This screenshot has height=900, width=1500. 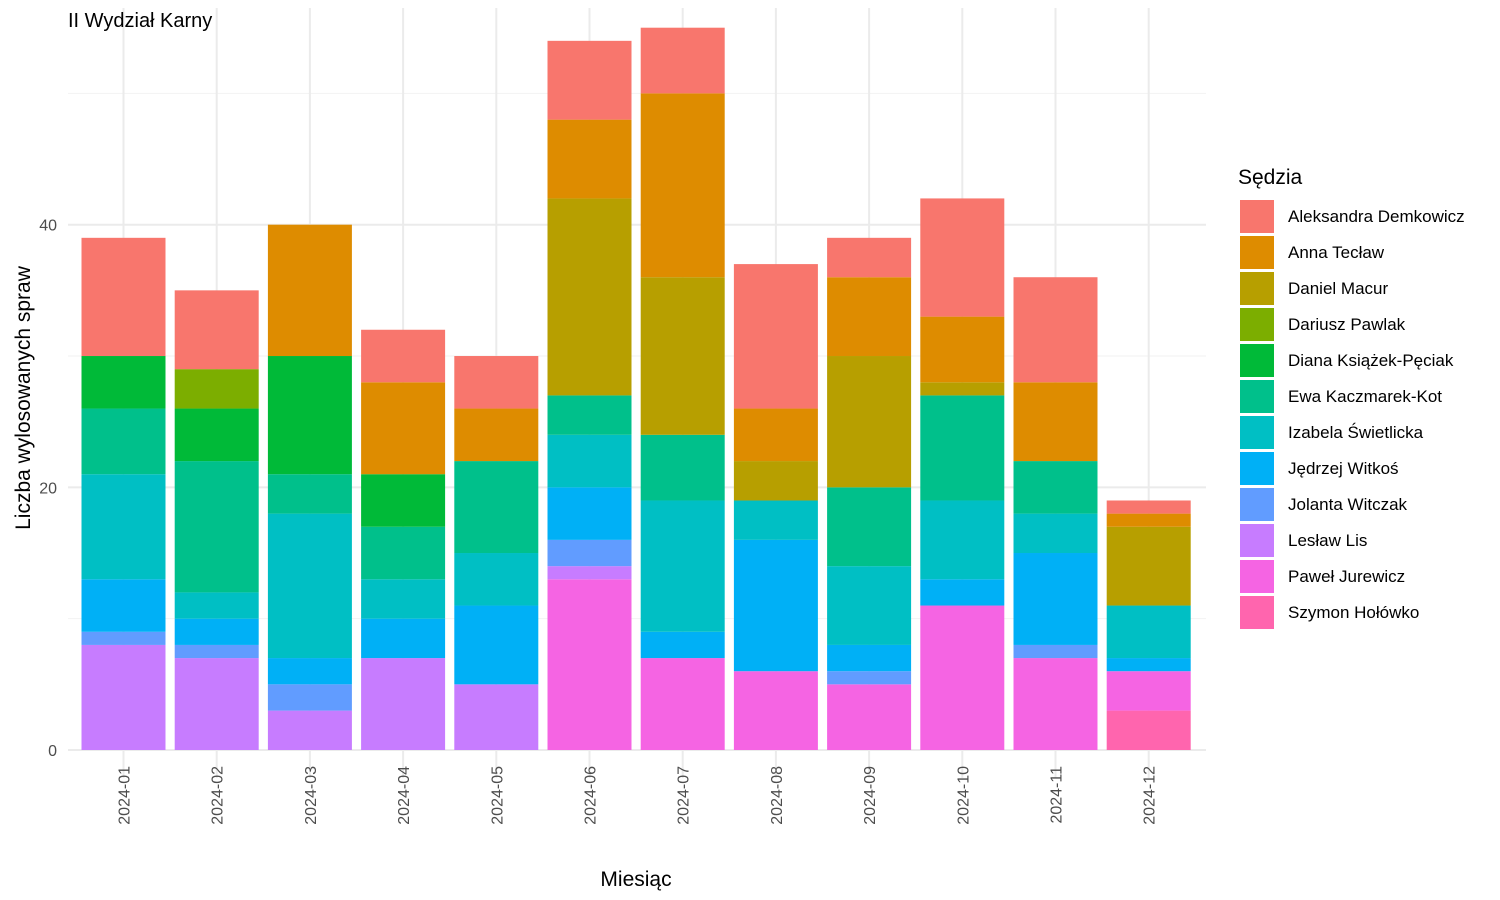 What do you see at coordinates (218, 795) in the screenshot?
I see `x-tick-label: 2024-02` at bounding box center [218, 795].